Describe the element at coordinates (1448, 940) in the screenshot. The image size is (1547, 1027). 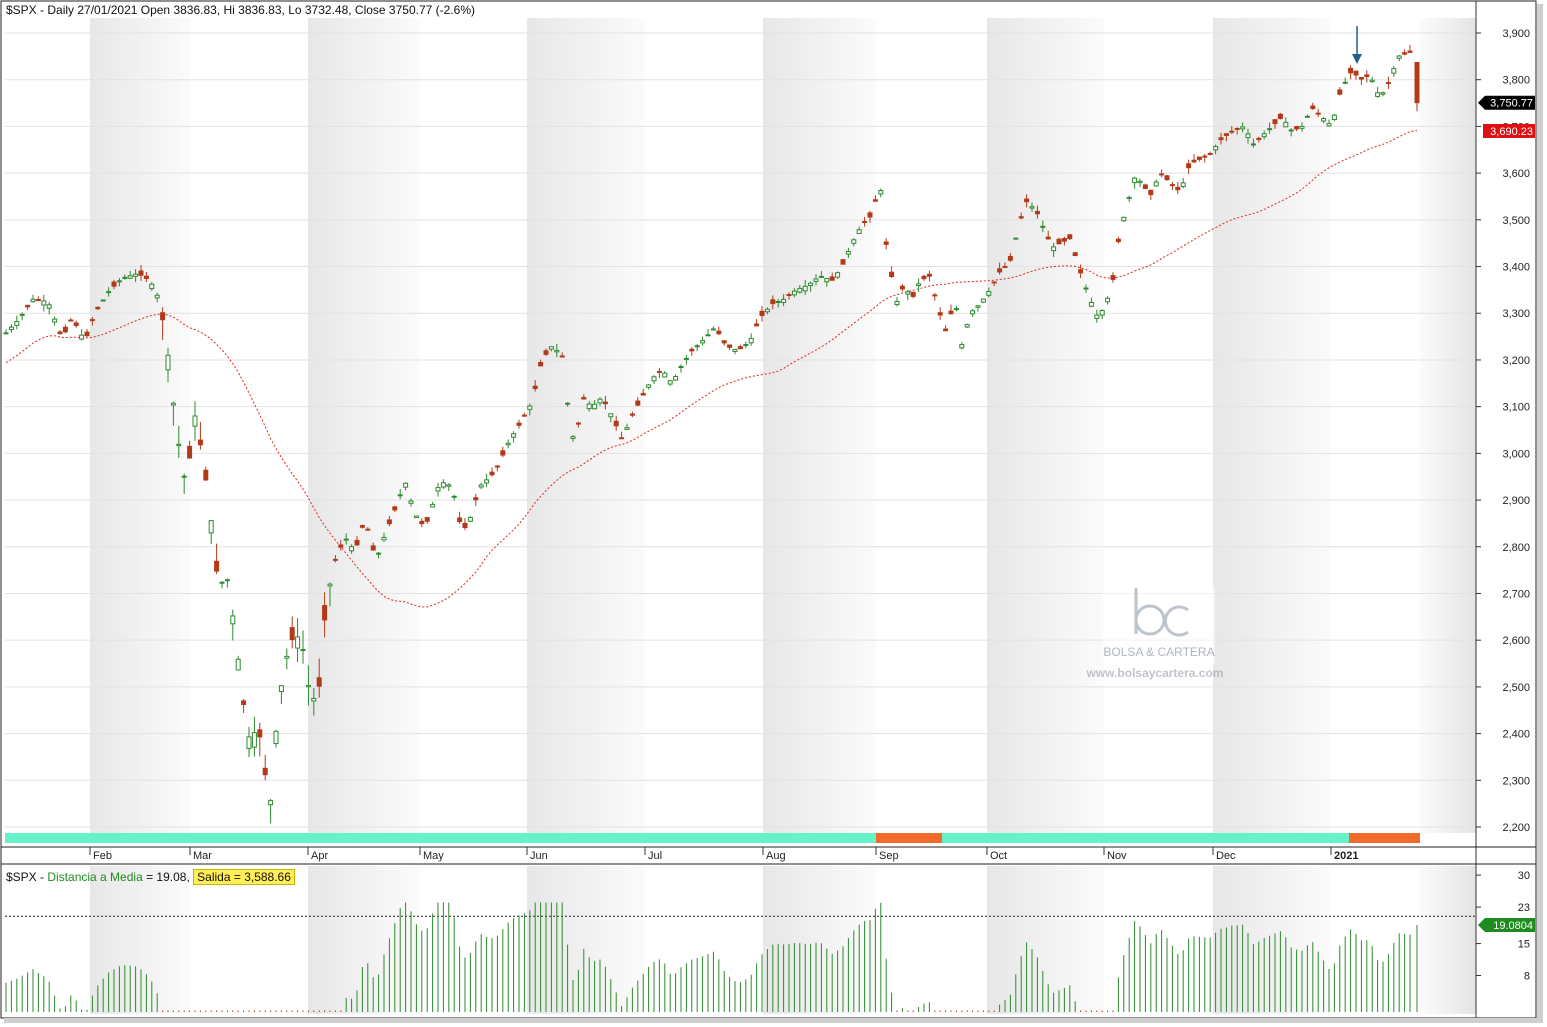
I see `tail-band-sub` at that location.